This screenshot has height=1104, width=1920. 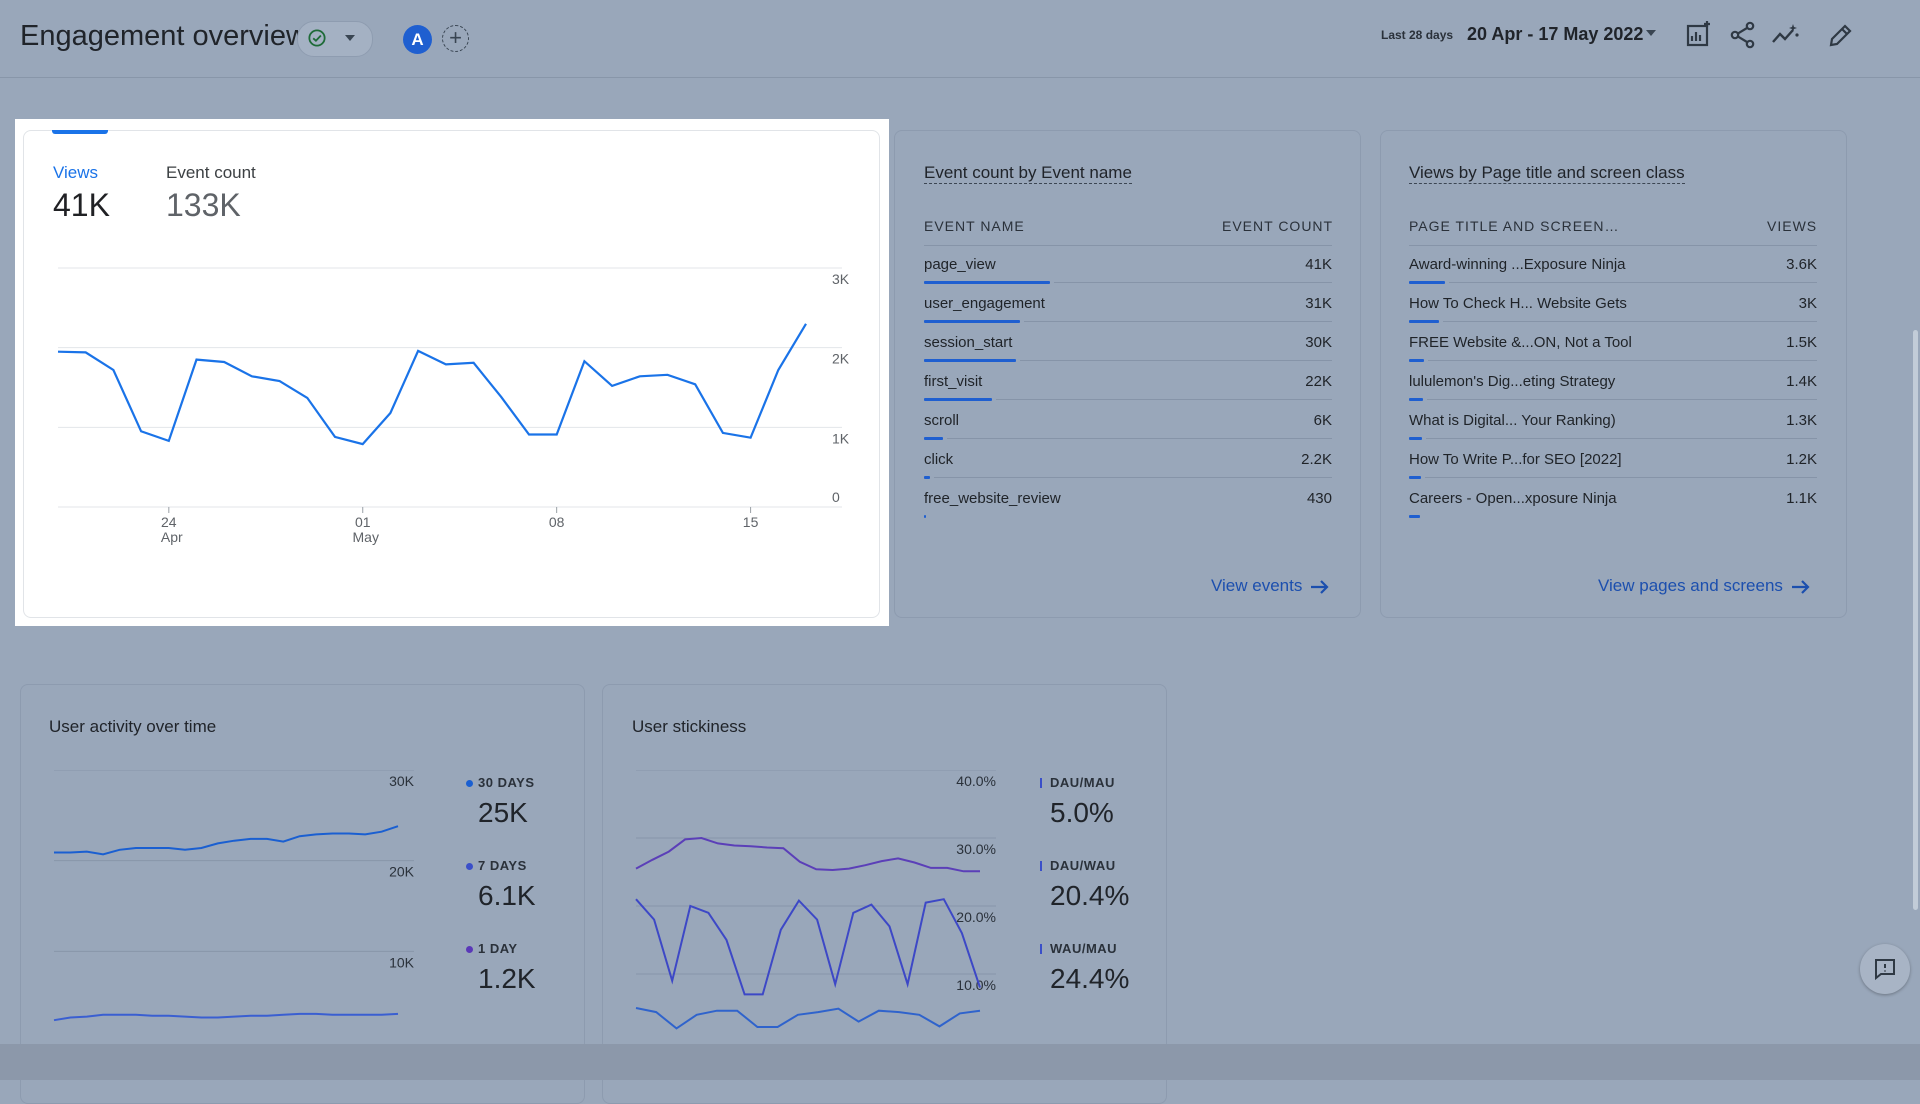 I want to click on page-scrollbar, so click(x=1915, y=620).